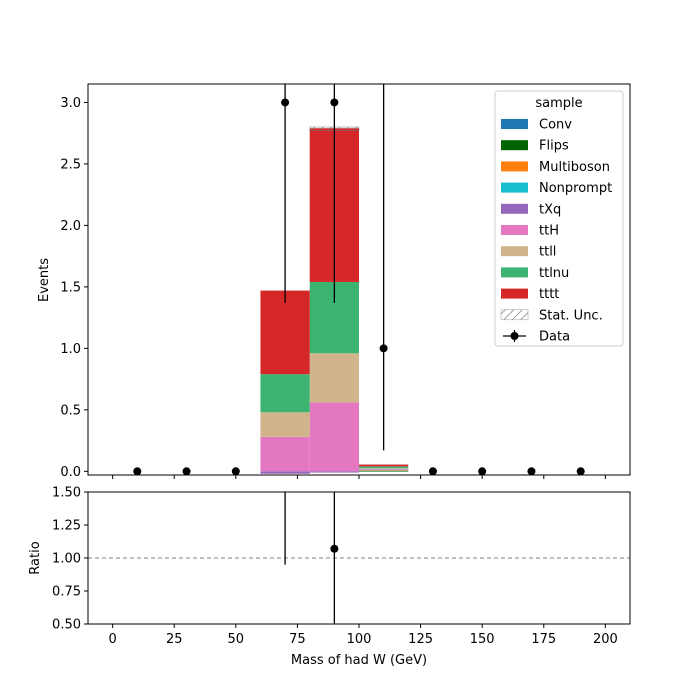  I want to click on ratio-y-ticks: 0.50 0.75 1.00 1.25 1.50, so click(70, 559).